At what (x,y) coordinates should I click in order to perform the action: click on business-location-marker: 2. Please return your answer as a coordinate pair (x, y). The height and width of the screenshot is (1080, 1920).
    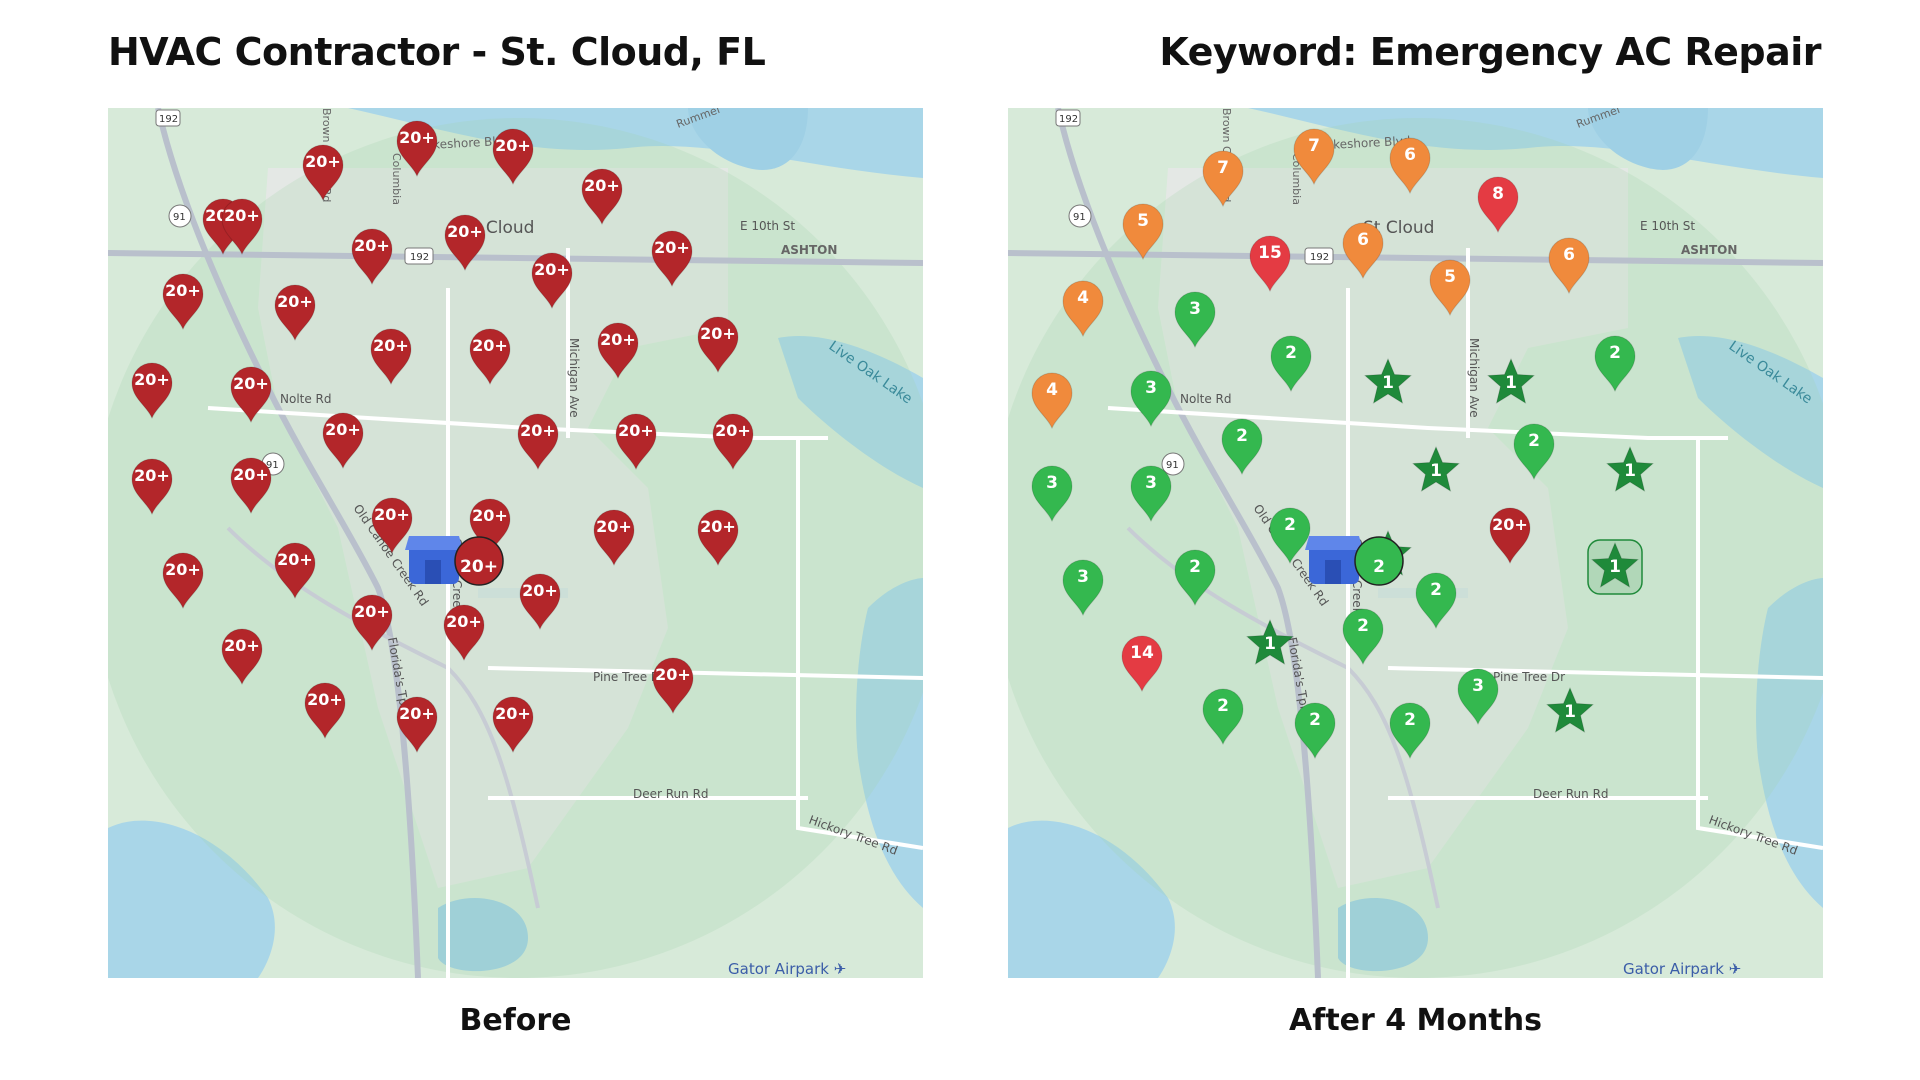
    Looking at the image, I should click on (1355, 561).